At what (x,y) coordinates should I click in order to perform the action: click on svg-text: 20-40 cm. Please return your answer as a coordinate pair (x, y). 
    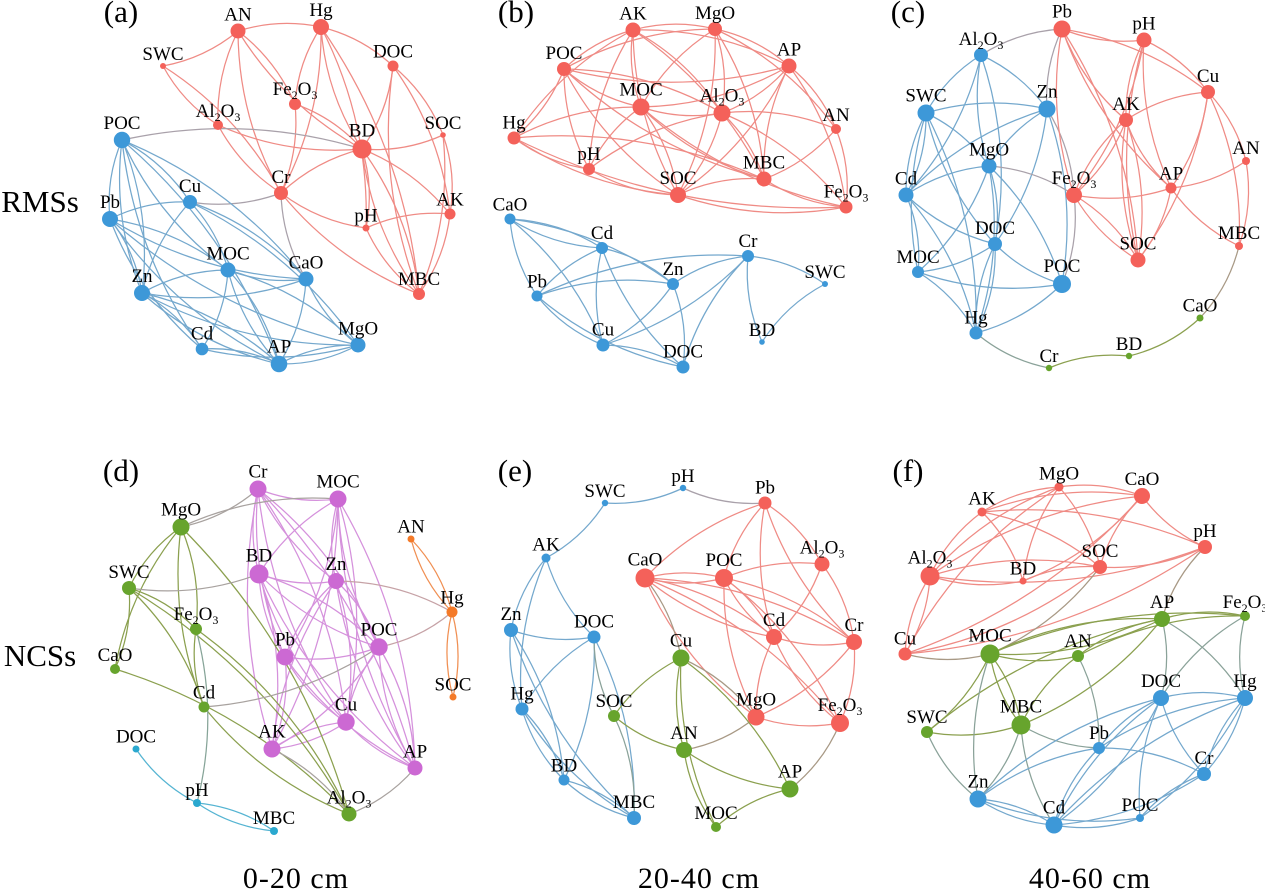
    Looking at the image, I should click on (699, 878).